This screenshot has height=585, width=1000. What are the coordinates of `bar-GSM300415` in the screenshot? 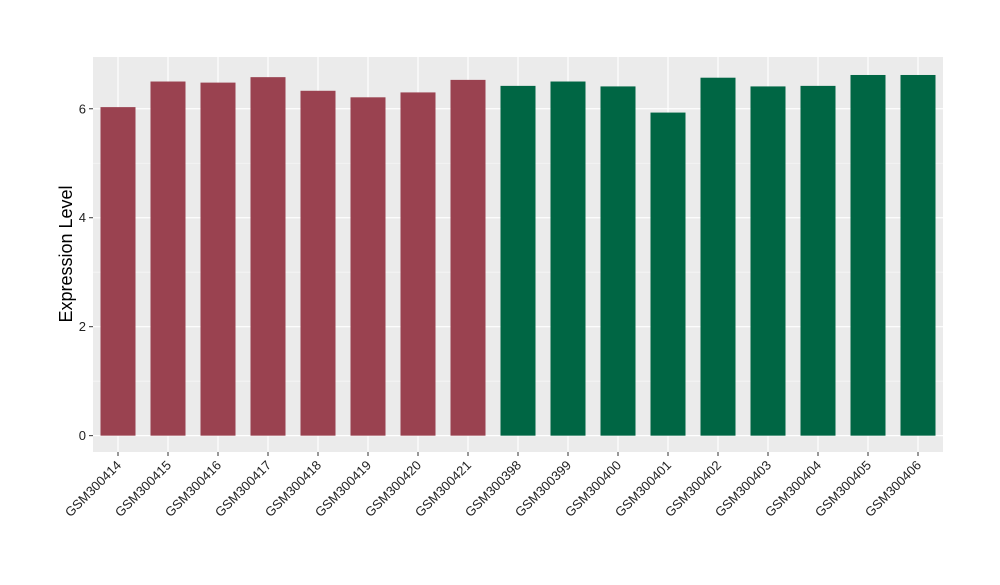 It's located at (168, 258).